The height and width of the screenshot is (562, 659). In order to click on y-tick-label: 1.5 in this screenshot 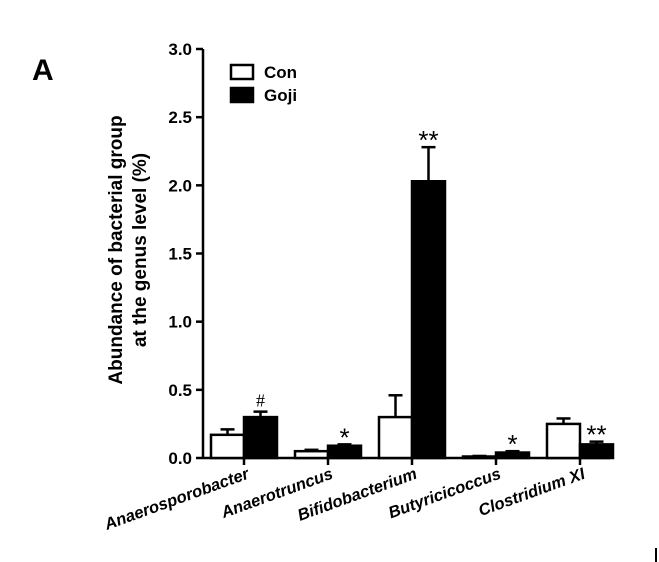, I will do `click(180, 254)`.